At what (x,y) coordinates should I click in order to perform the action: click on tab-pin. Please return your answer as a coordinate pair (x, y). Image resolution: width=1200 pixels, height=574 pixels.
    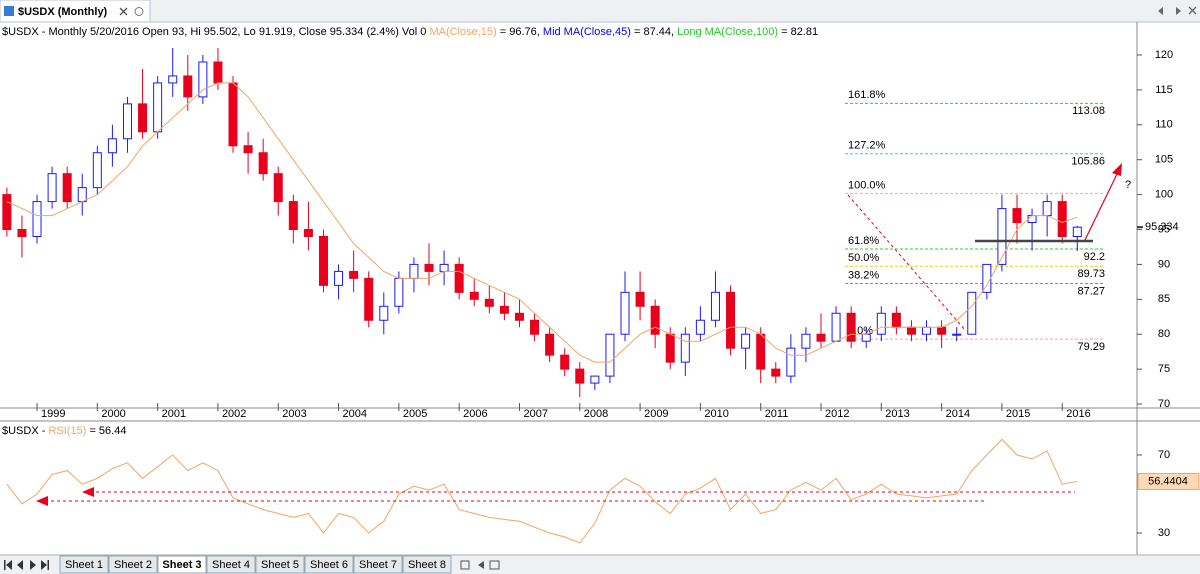
    Looking at the image, I should click on (139, 11).